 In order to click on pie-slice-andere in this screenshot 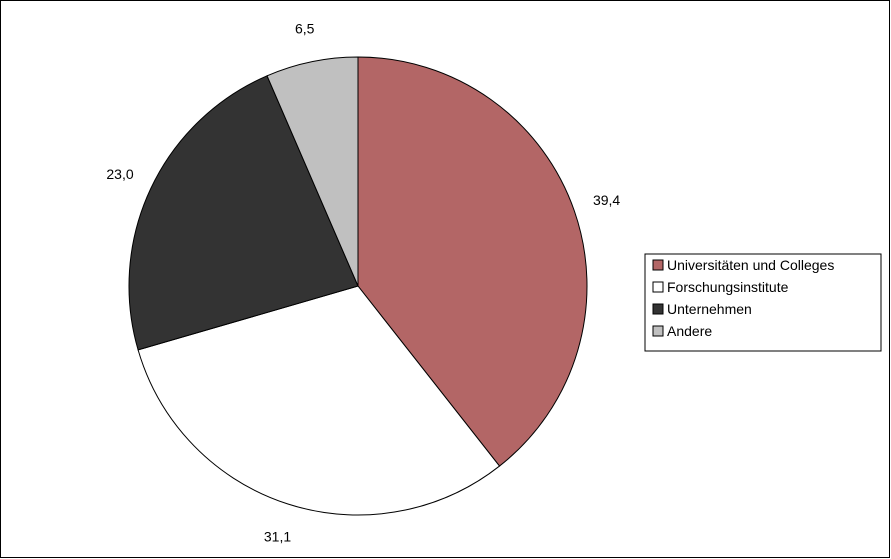, I will do `click(312, 171)`.